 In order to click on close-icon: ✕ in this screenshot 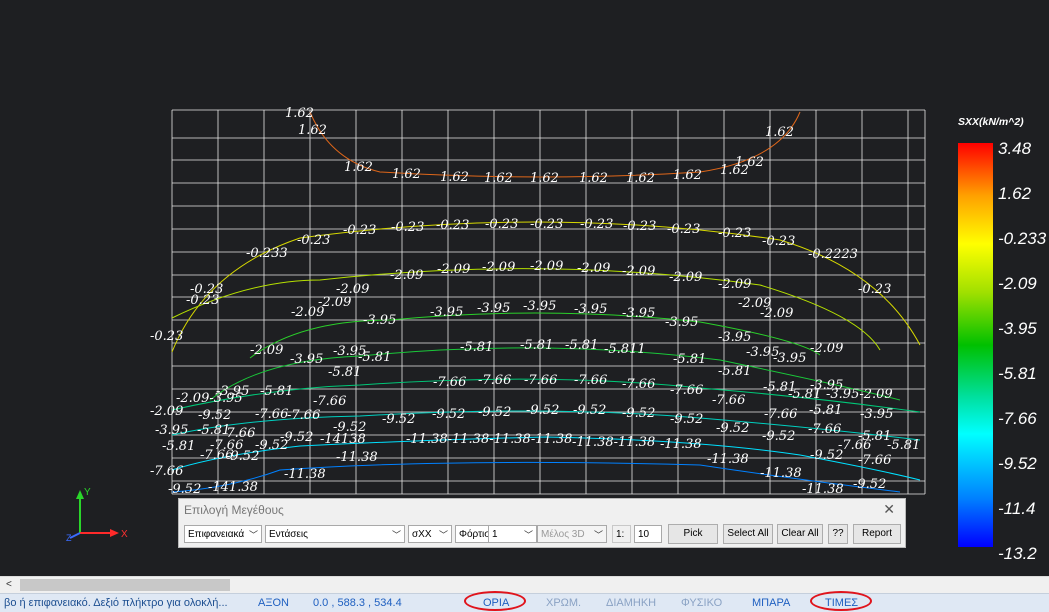, I will do `click(889, 509)`.